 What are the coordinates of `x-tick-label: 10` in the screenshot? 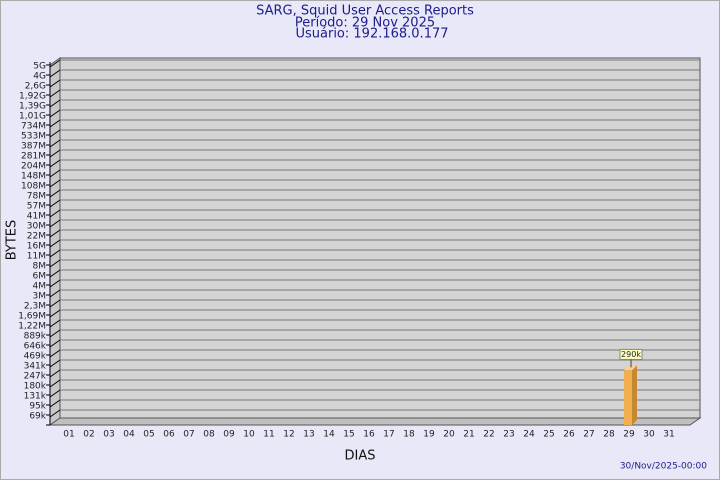 It's located at (249, 435).